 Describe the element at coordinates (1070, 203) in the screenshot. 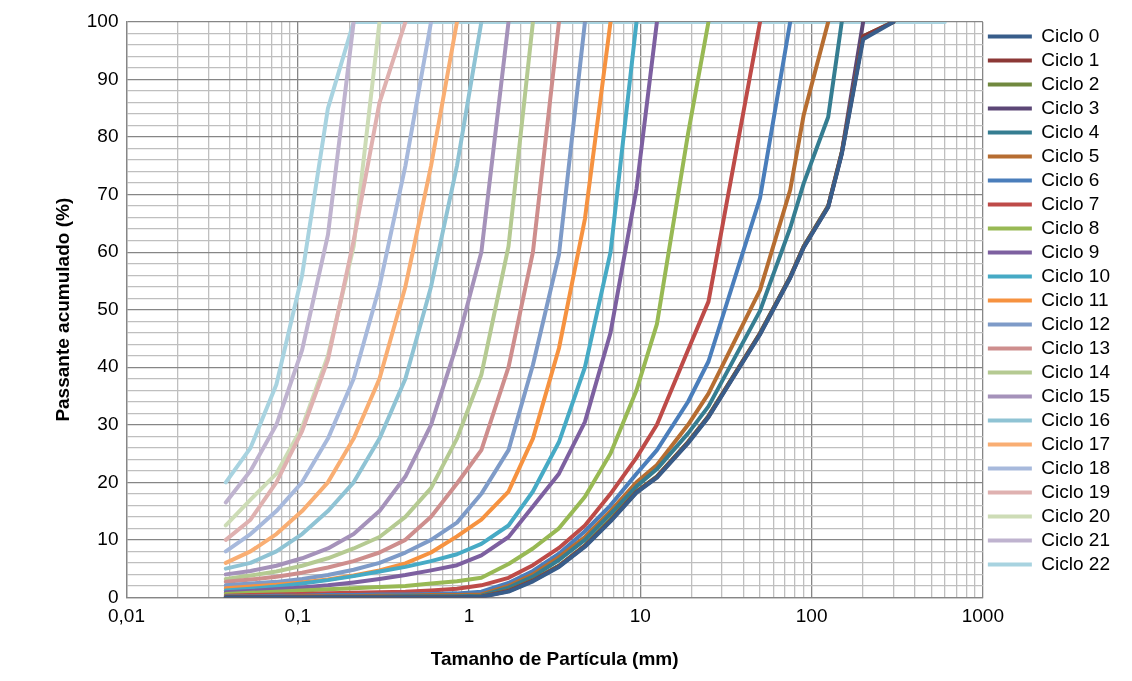

I see `legend-label: Ciclo 7` at that location.